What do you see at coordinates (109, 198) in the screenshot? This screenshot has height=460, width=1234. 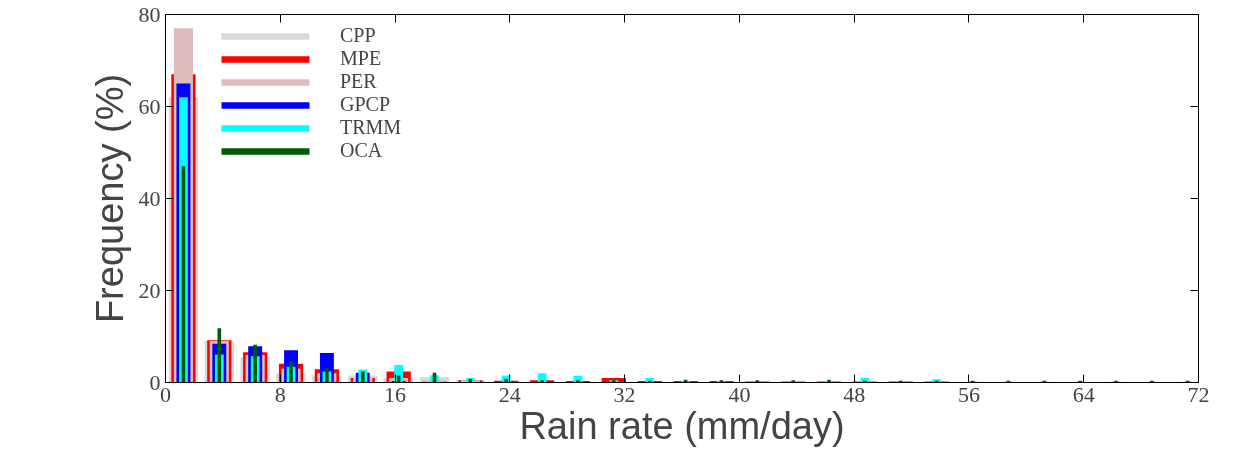 I see `y-axis-title: Frequency (%)` at bounding box center [109, 198].